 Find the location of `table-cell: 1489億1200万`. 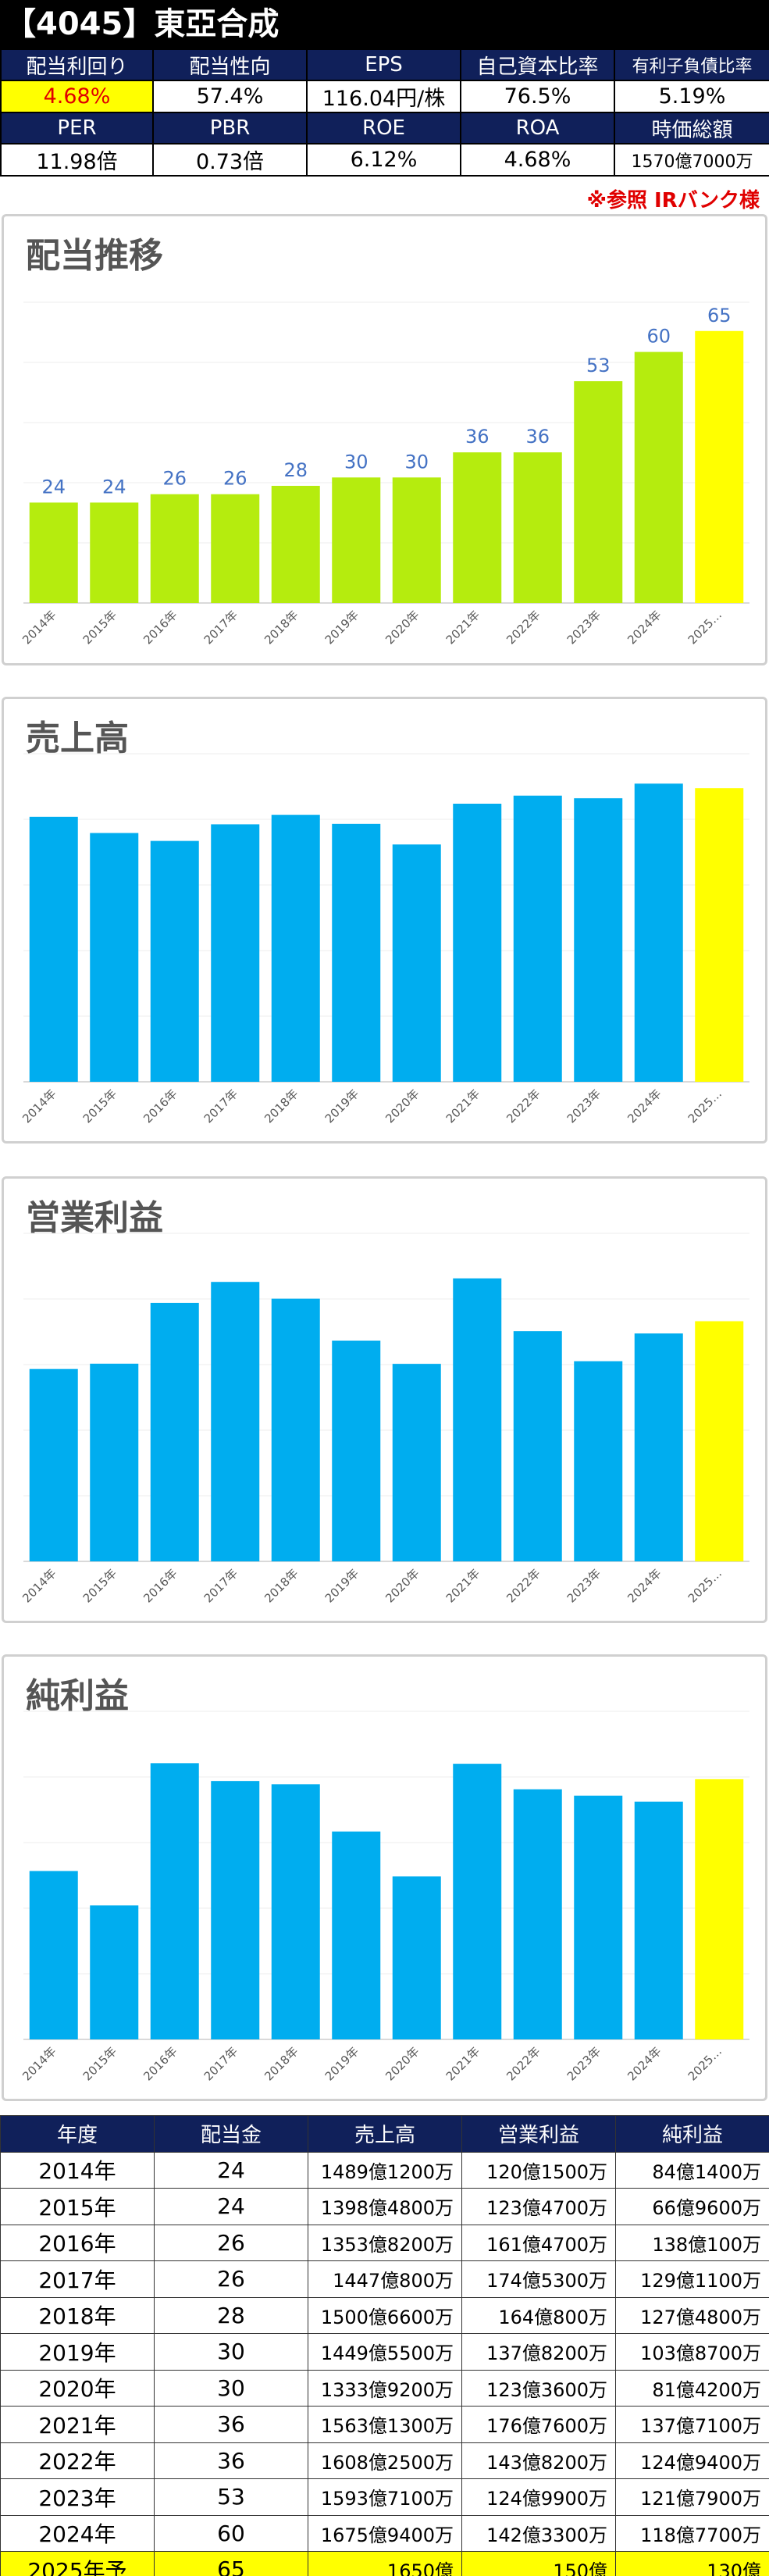

table-cell: 1489億1200万 is located at coordinates (385, 2170).